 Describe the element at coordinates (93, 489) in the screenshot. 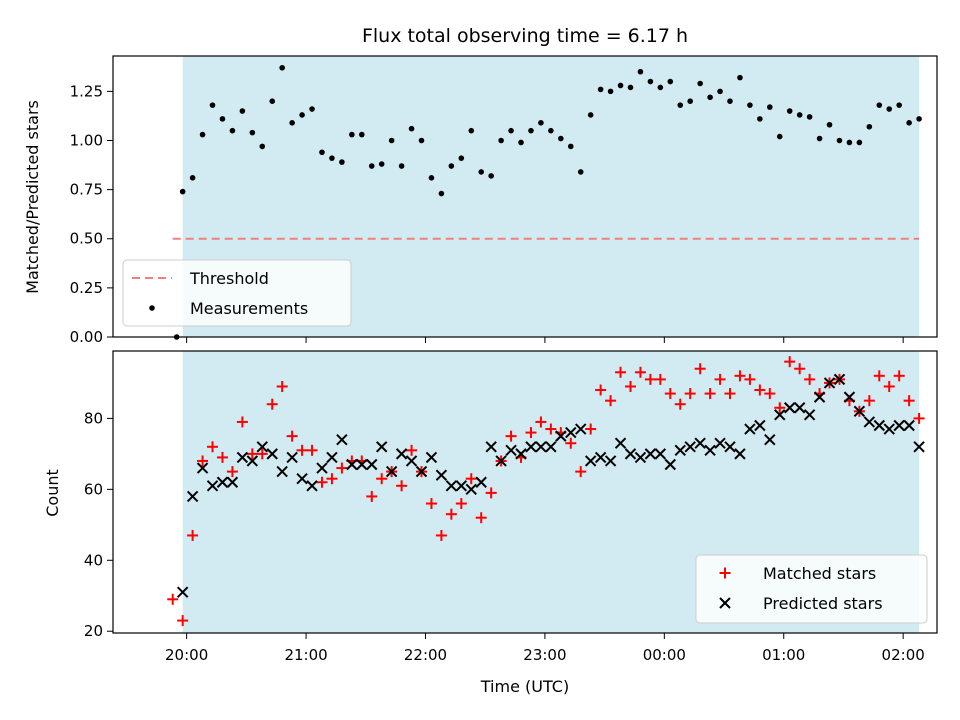

I see `count-y-tick-label: 60` at that location.